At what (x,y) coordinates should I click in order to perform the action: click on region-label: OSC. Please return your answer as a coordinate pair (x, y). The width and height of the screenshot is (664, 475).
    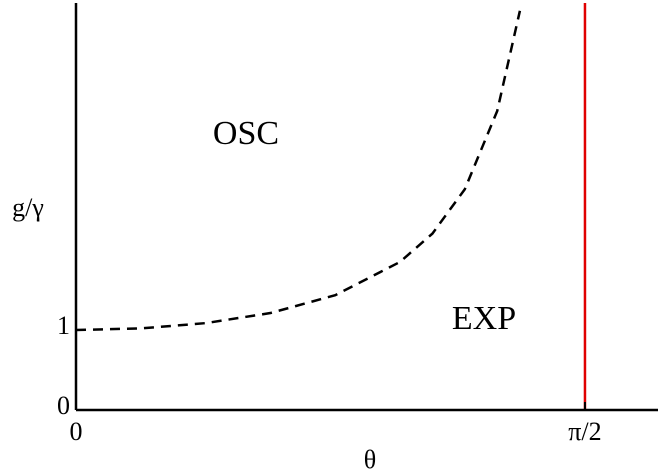
    Looking at the image, I should click on (246, 133).